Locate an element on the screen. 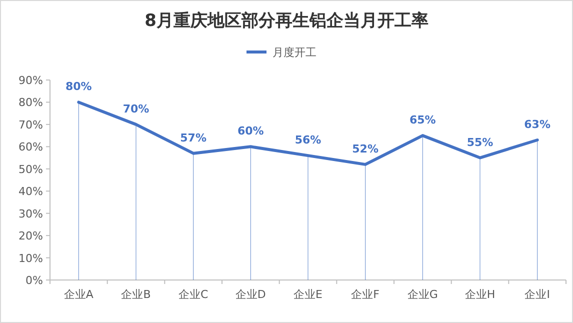 Image resolution: width=573 pixels, height=323 pixels. y-tick-label: 0% is located at coordinates (34, 280).